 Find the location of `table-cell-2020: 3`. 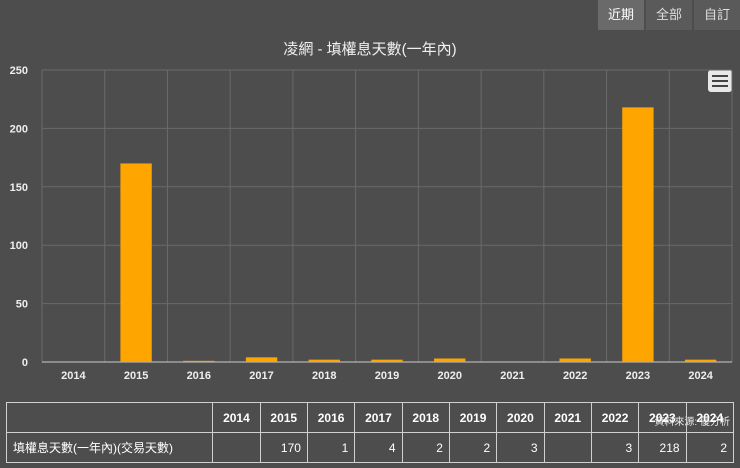

table-cell-2020: 3 is located at coordinates (520, 447).